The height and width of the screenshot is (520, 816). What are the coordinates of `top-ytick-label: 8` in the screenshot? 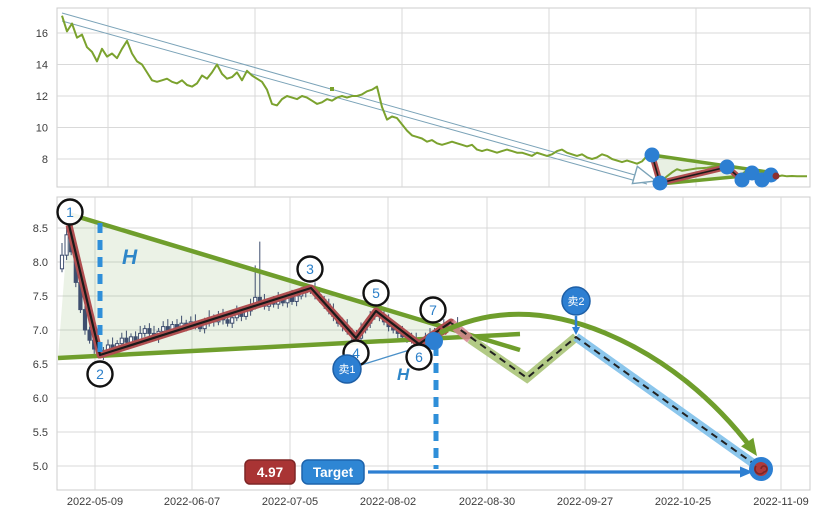 It's located at (45, 160).